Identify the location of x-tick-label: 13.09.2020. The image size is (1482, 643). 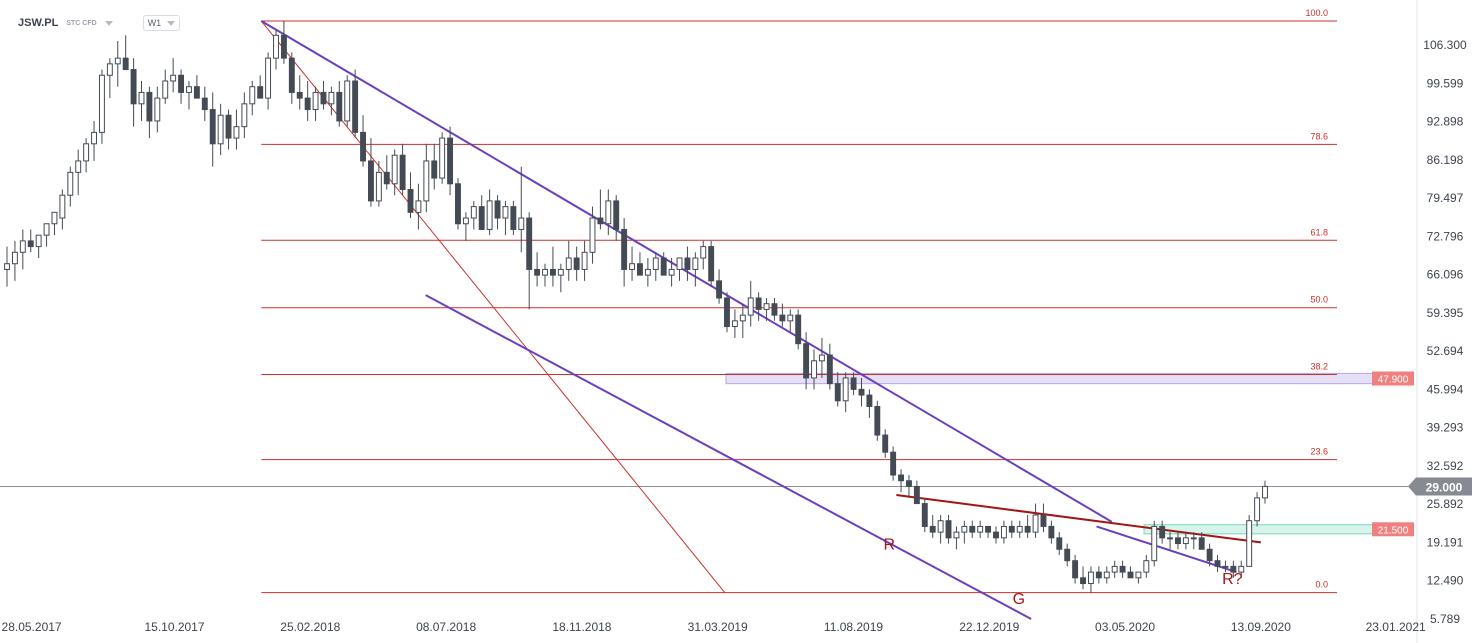
(1261, 627).